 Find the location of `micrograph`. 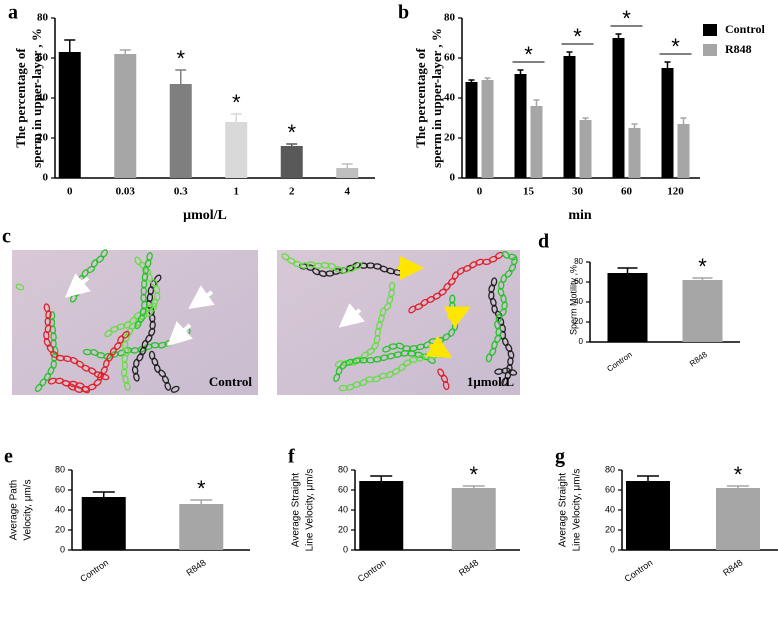

micrograph is located at coordinates (135, 322).